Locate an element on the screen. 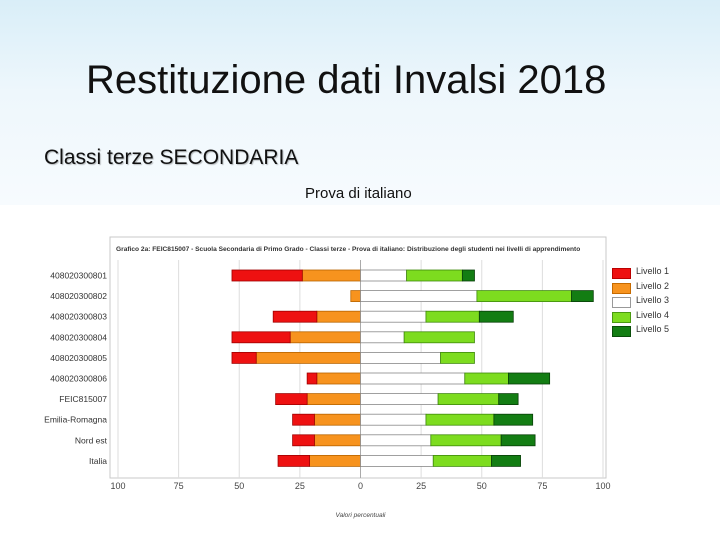  legend-label-livello-3: Livello 3 is located at coordinates (653, 300).